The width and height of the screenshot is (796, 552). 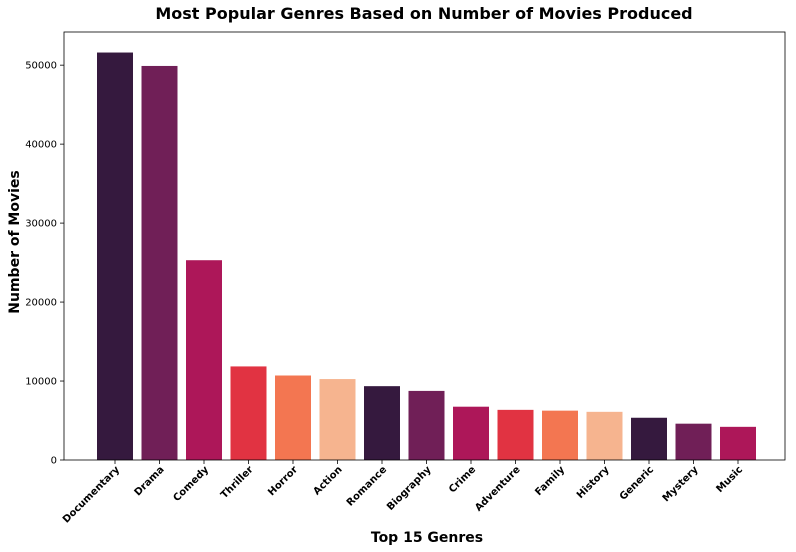 What do you see at coordinates (427, 538) in the screenshot?
I see `x-axis-label: Top 15 Genres` at bounding box center [427, 538].